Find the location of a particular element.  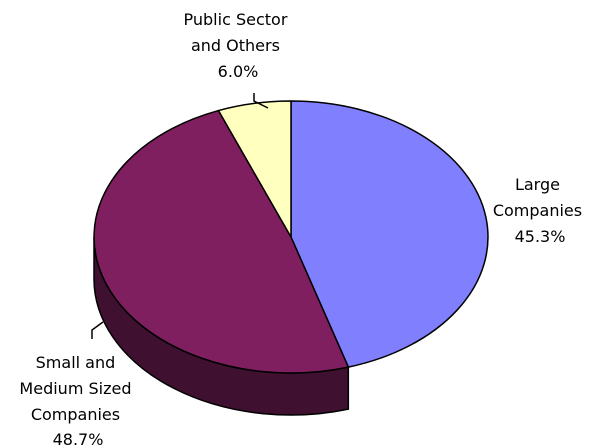

label-public-sector: Public Sector and Others 6.0% is located at coordinates (238, 45).